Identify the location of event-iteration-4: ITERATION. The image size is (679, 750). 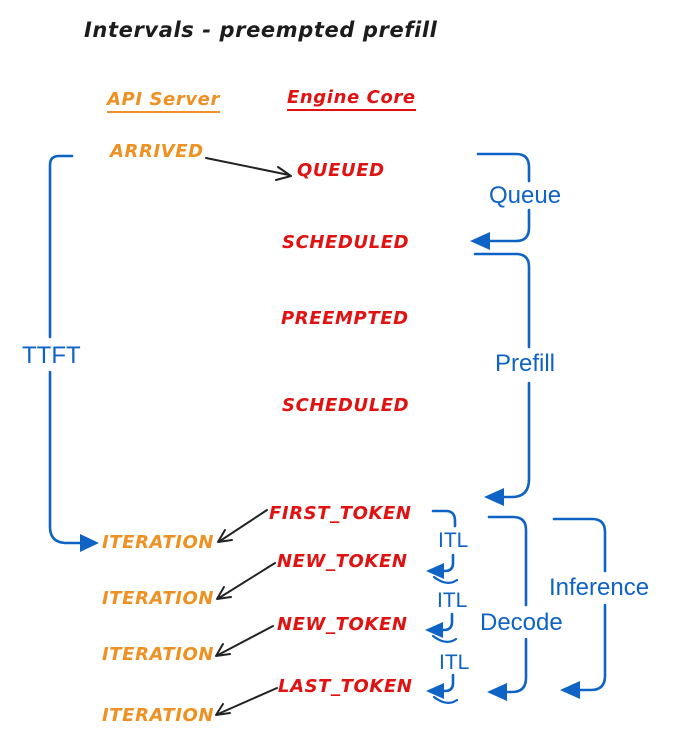
(158, 715).